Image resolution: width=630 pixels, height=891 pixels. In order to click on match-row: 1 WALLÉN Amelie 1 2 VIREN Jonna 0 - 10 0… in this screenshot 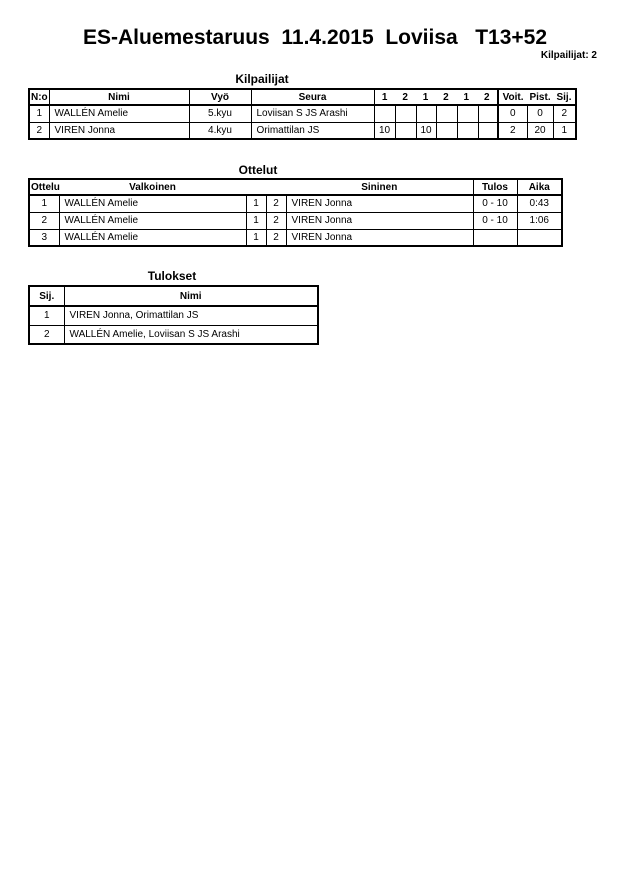, I will do `click(295, 203)`.